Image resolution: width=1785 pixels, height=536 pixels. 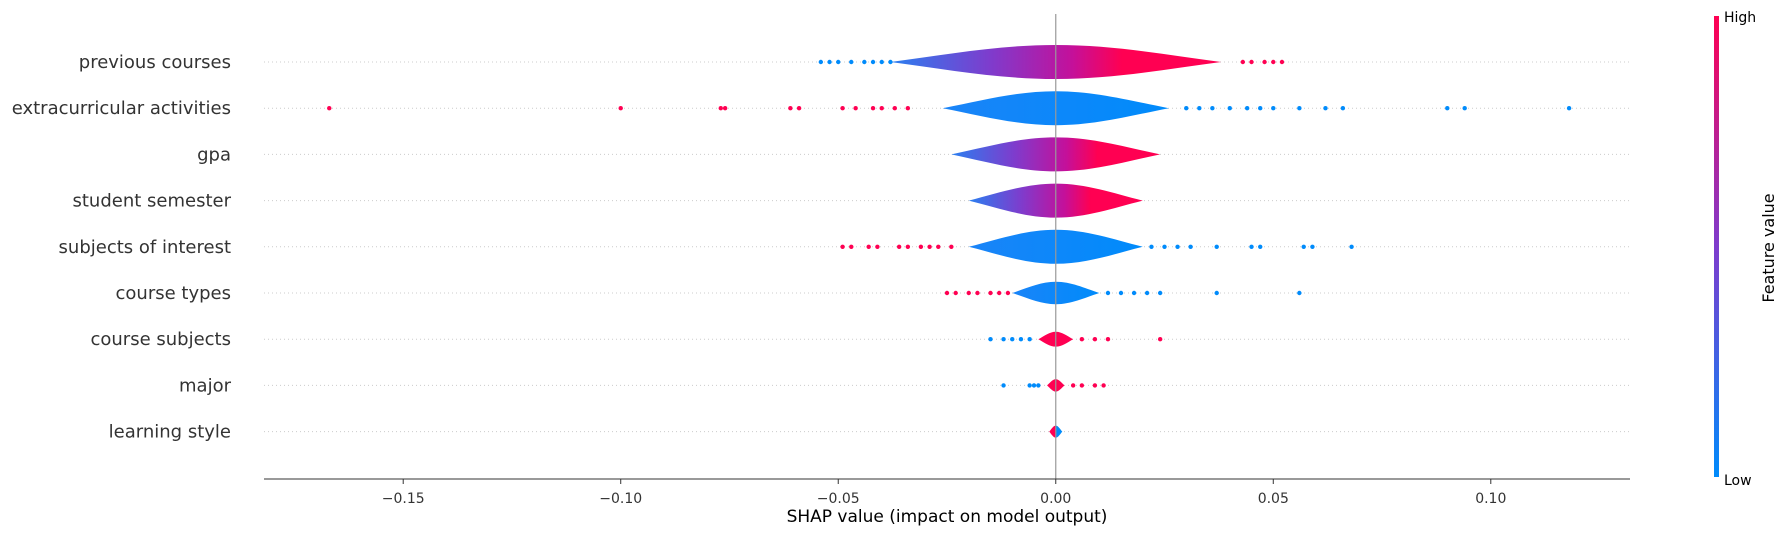 I want to click on feature-label: gpa, so click(x=214, y=154).